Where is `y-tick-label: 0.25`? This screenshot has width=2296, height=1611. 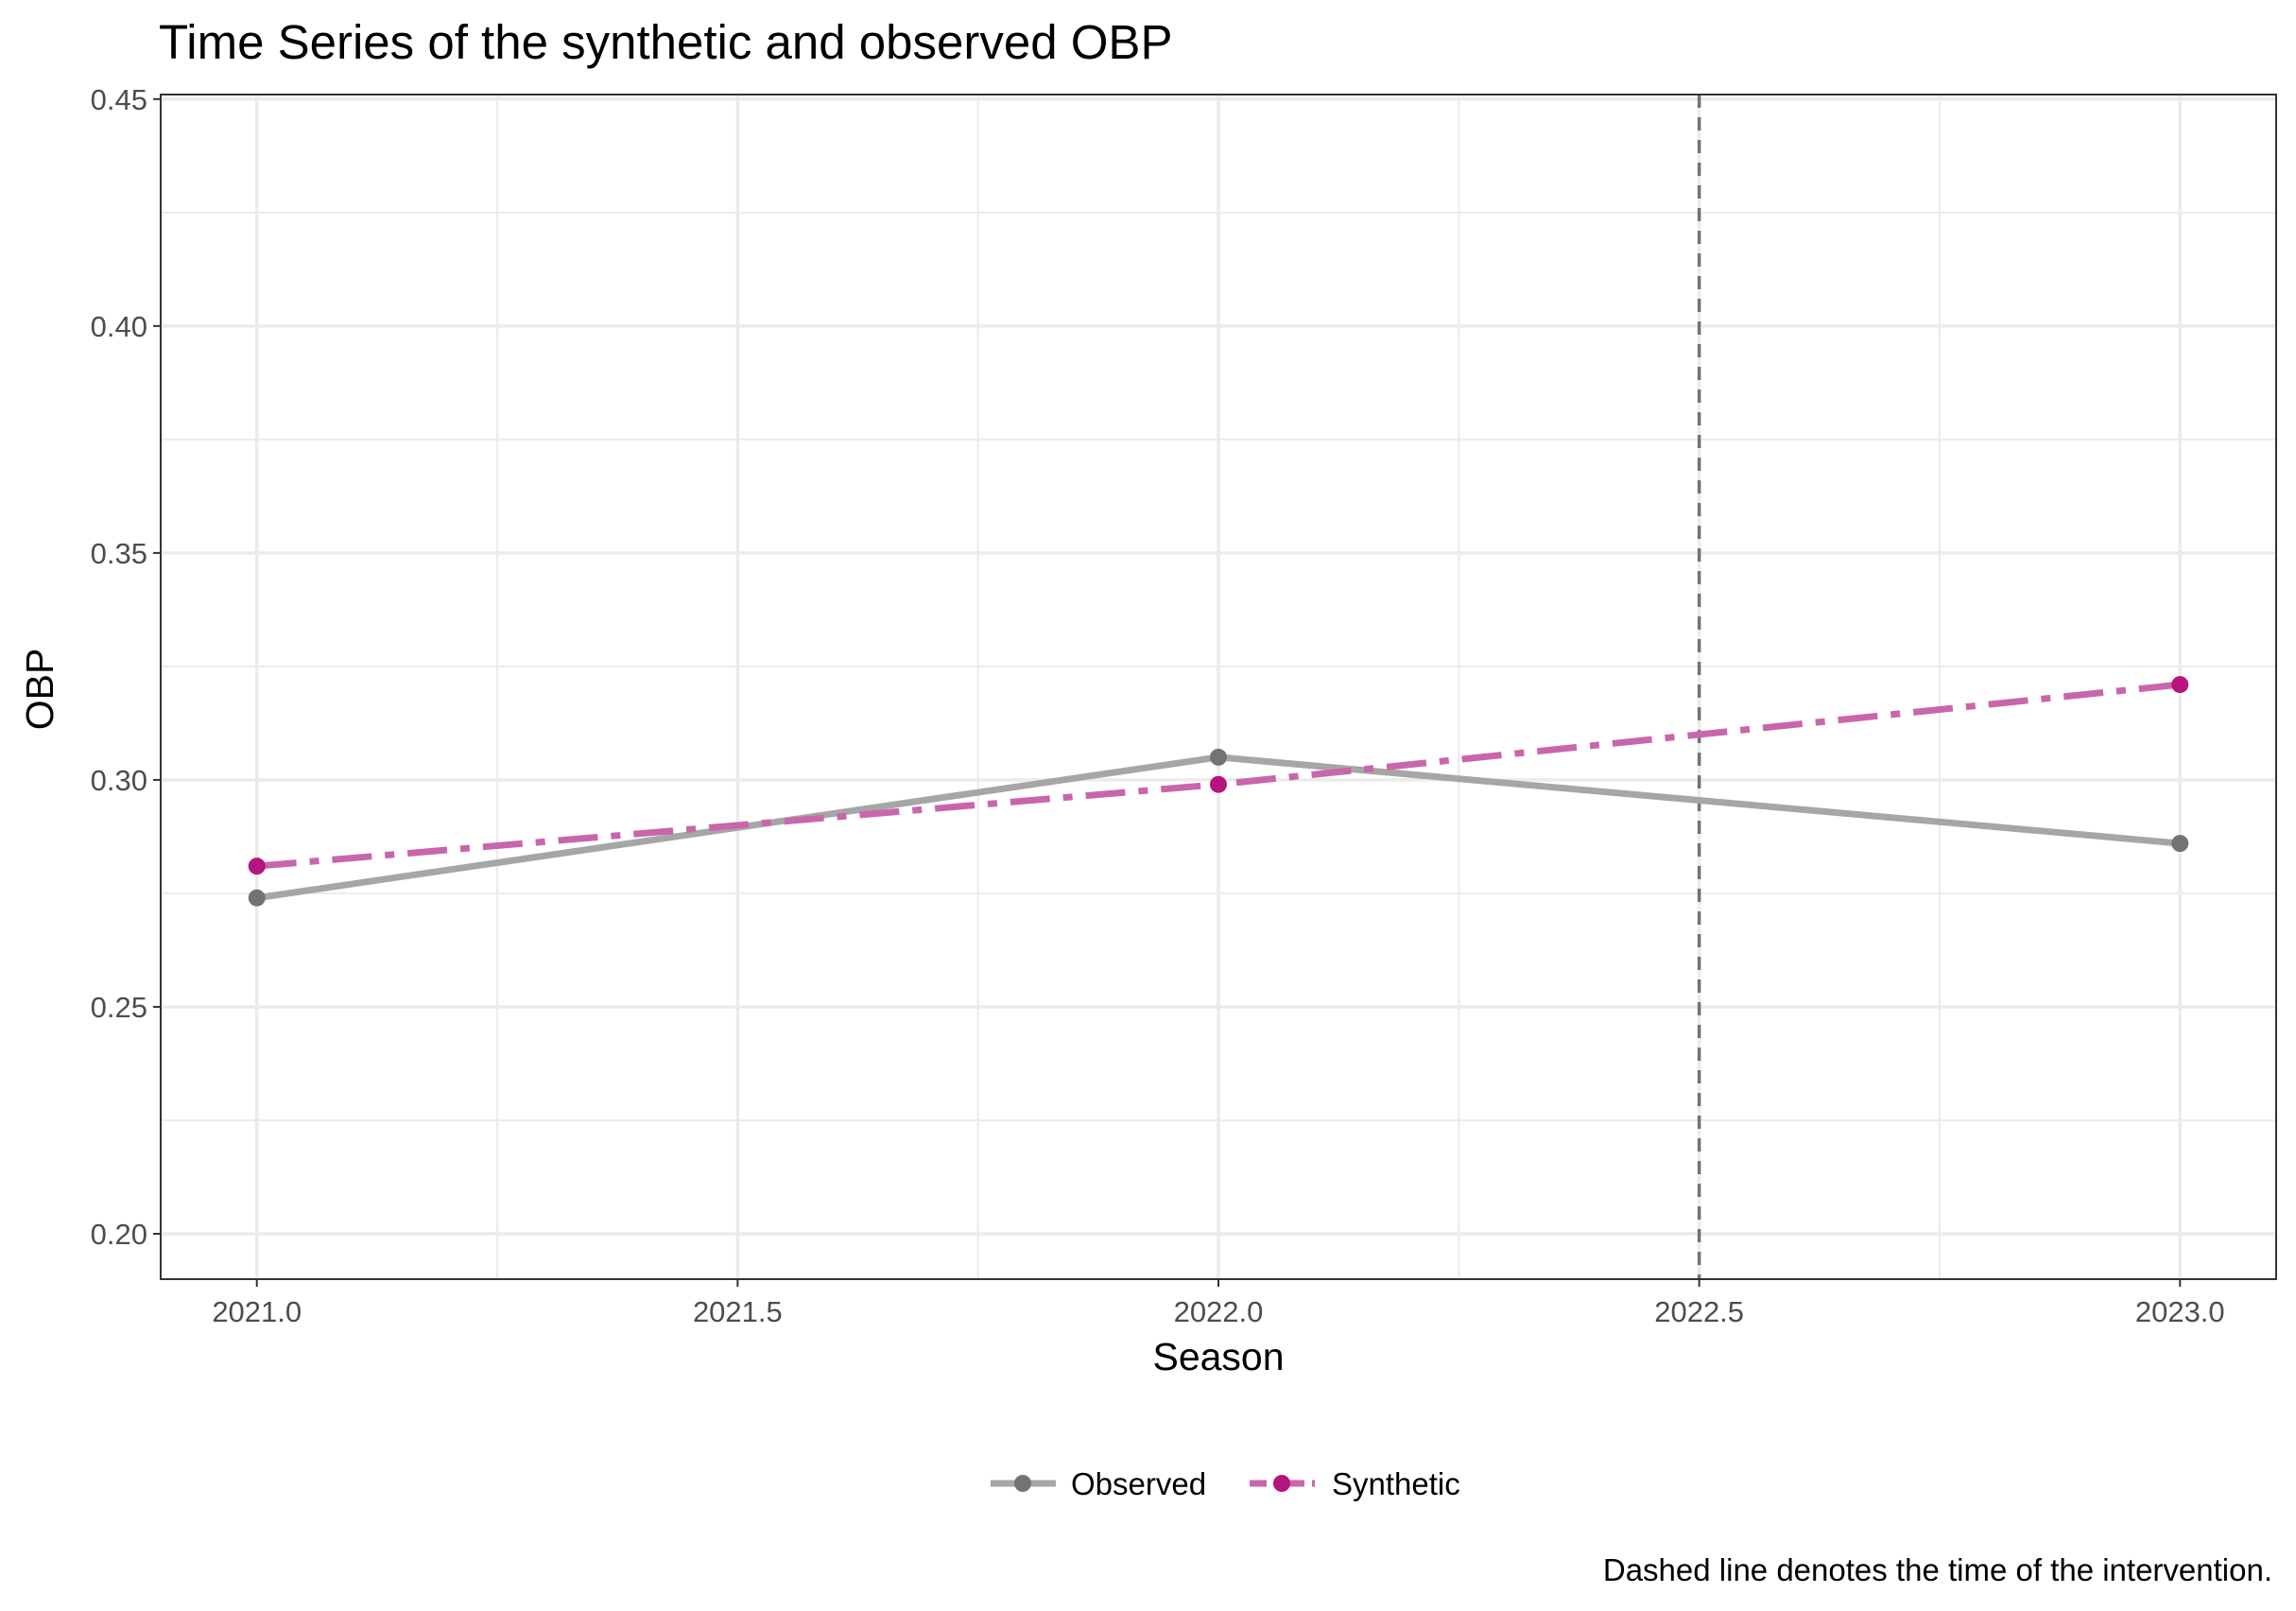 y-tick-label: 0.25 is located at coordinates (119, 1007).